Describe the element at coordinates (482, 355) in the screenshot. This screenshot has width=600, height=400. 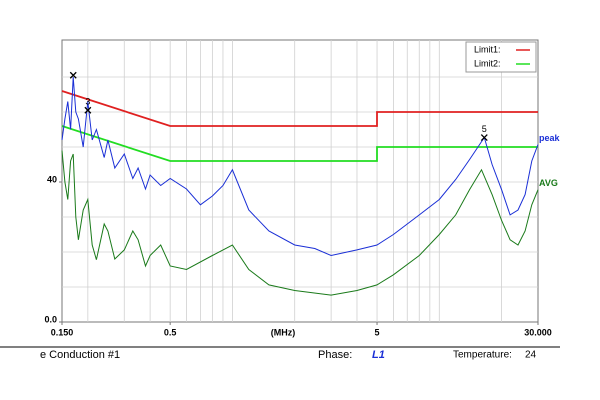
I see `temperature-label: Temperature:` at that location.